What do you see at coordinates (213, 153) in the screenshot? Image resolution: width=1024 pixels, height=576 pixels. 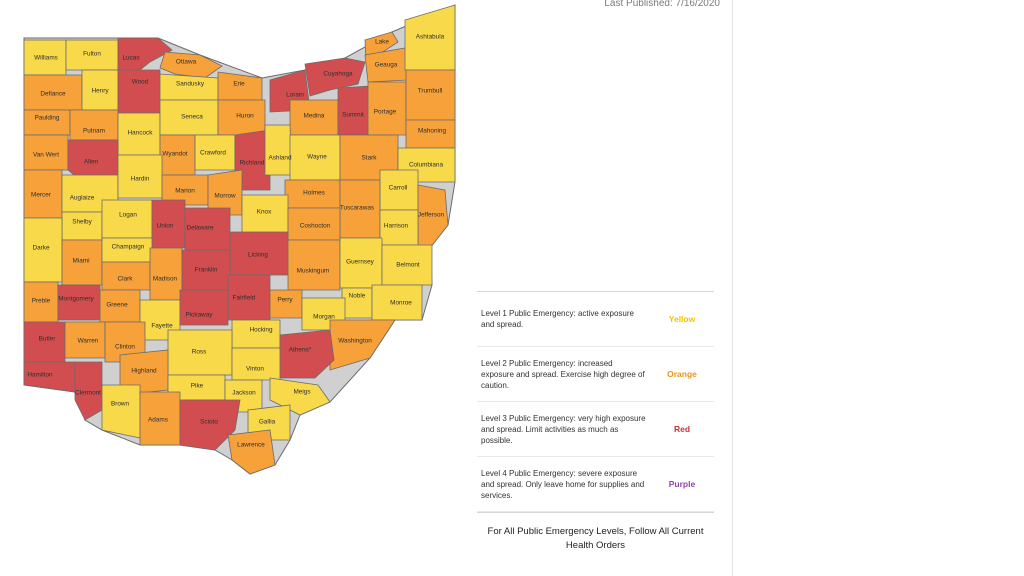 I see `county-label-crawford: Crawford` at bounding box center [213, 153].